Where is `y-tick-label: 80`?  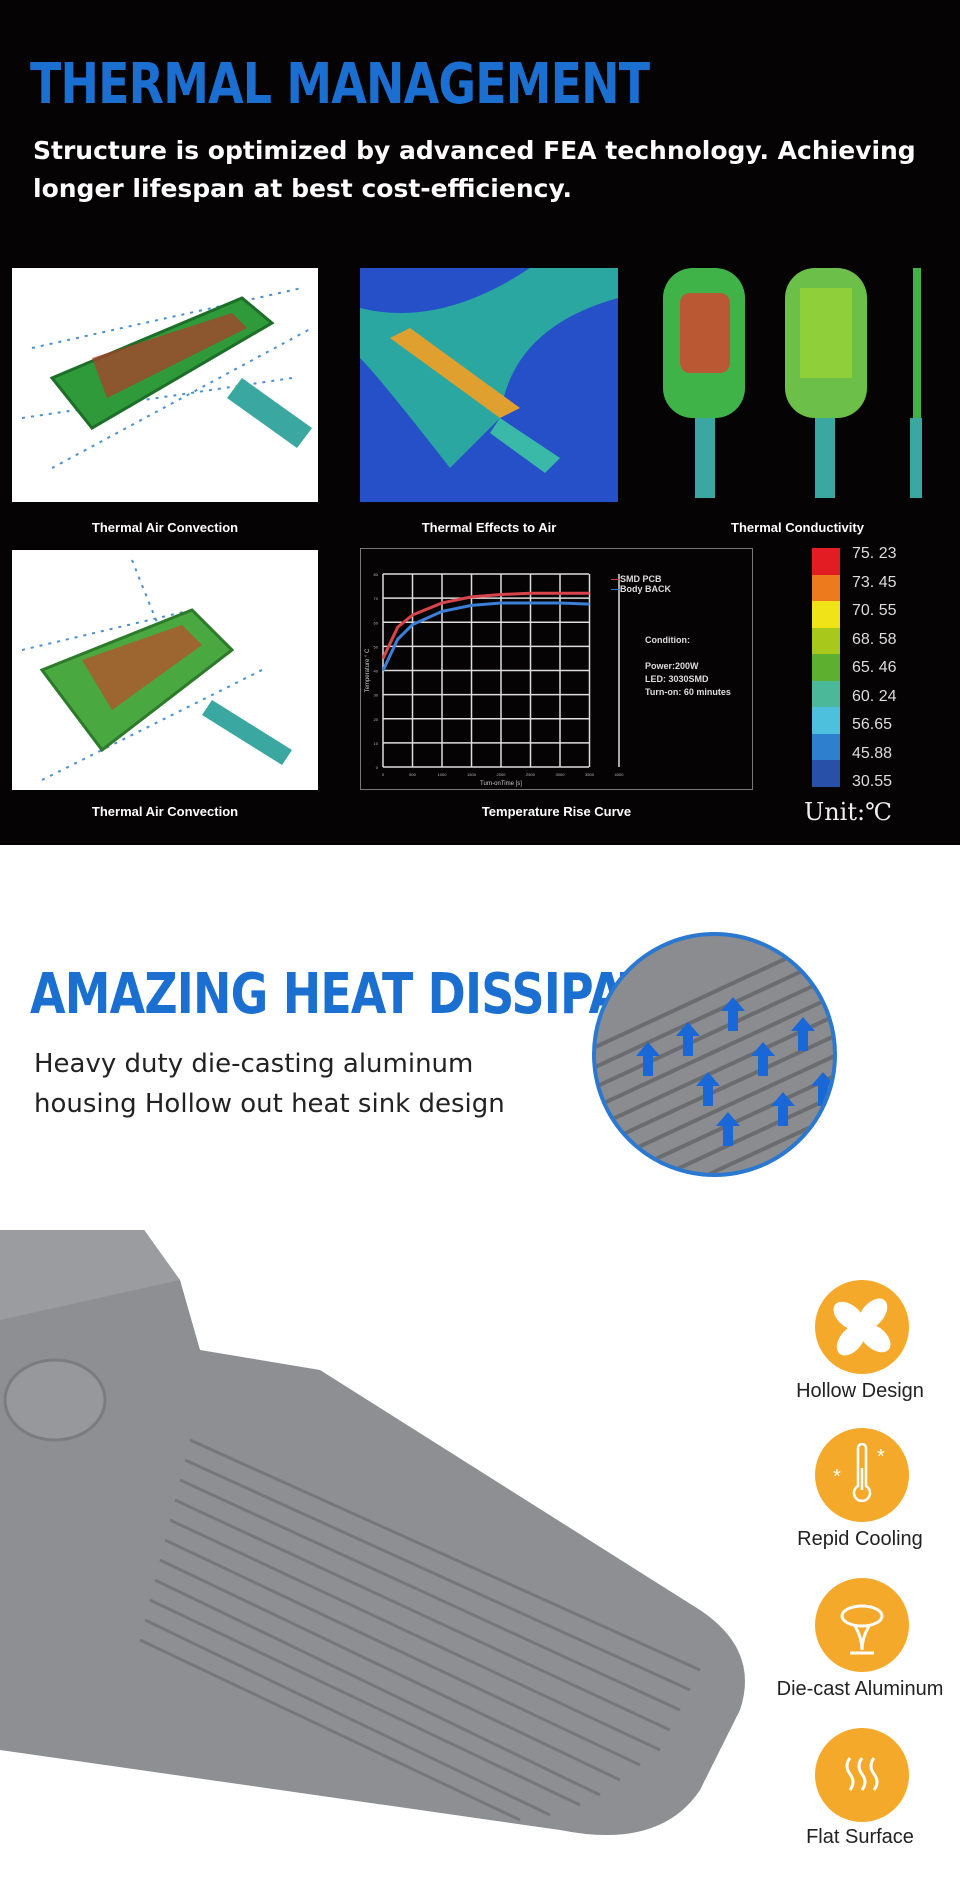 y-tick-label: 80 is located at coordinates (376, 574).